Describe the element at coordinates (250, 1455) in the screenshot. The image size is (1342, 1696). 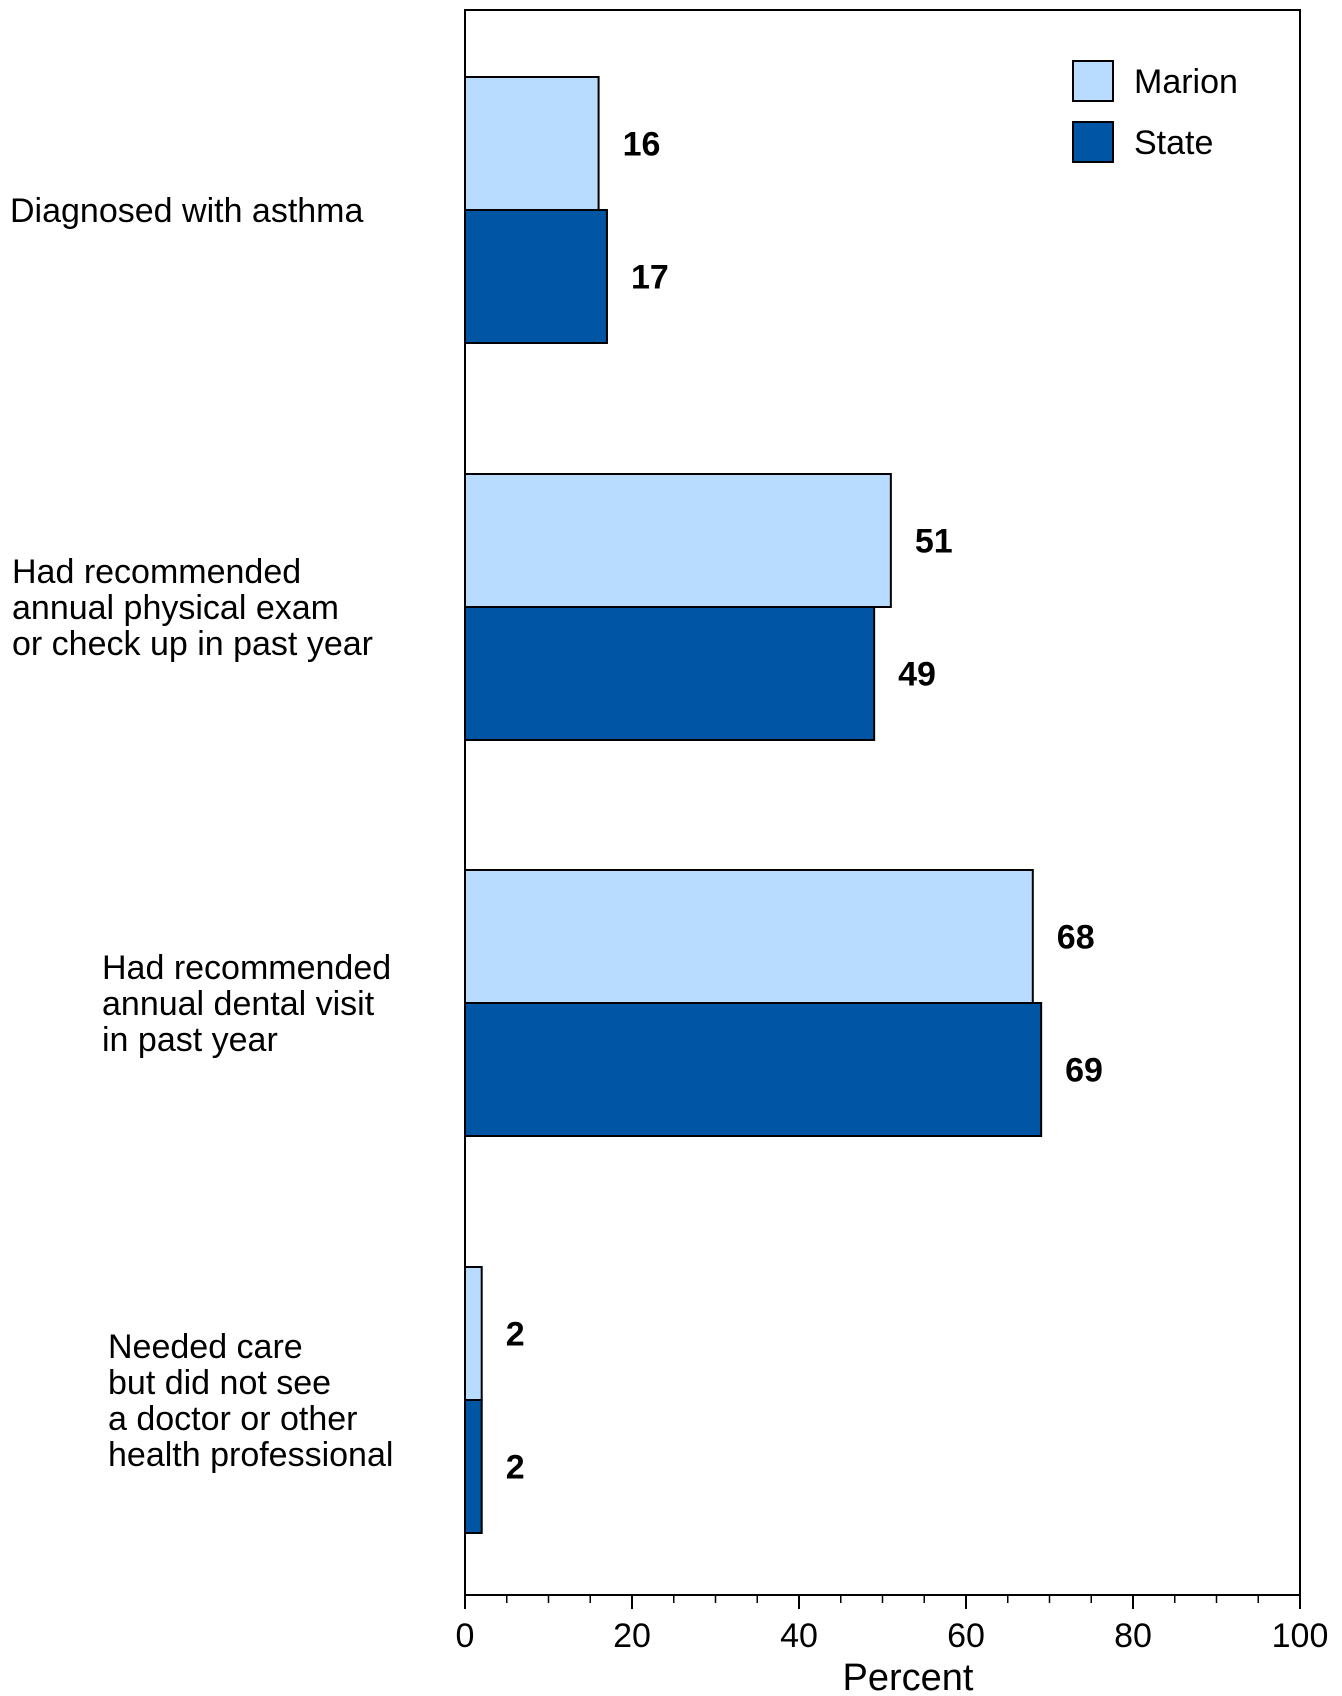
I see `category-label-line: health professional` at that location.